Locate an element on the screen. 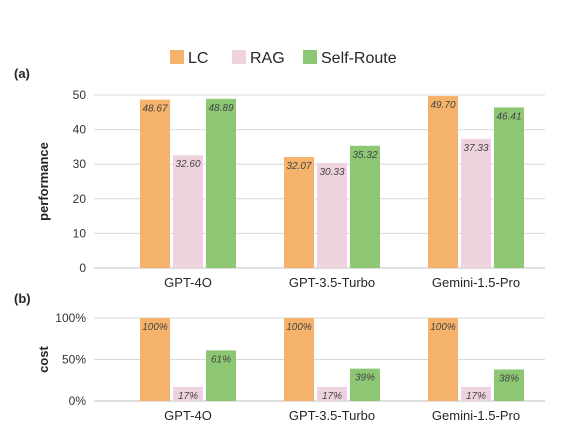 The height and width of the screenshot is (430, 568). y-tick-label: 40 is located at coordinates (80, 130).